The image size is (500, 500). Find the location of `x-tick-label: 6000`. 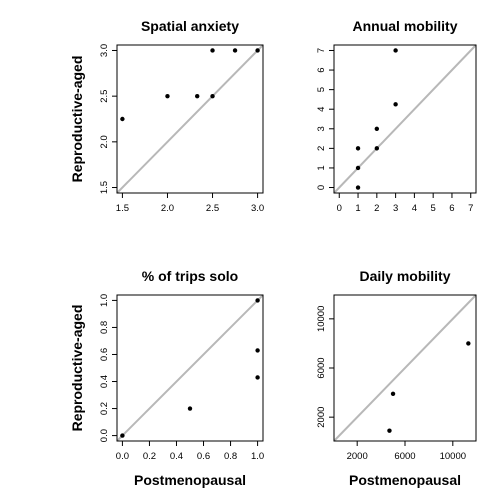

x-tick-label: 6000 is located at coordinates (404, 456).